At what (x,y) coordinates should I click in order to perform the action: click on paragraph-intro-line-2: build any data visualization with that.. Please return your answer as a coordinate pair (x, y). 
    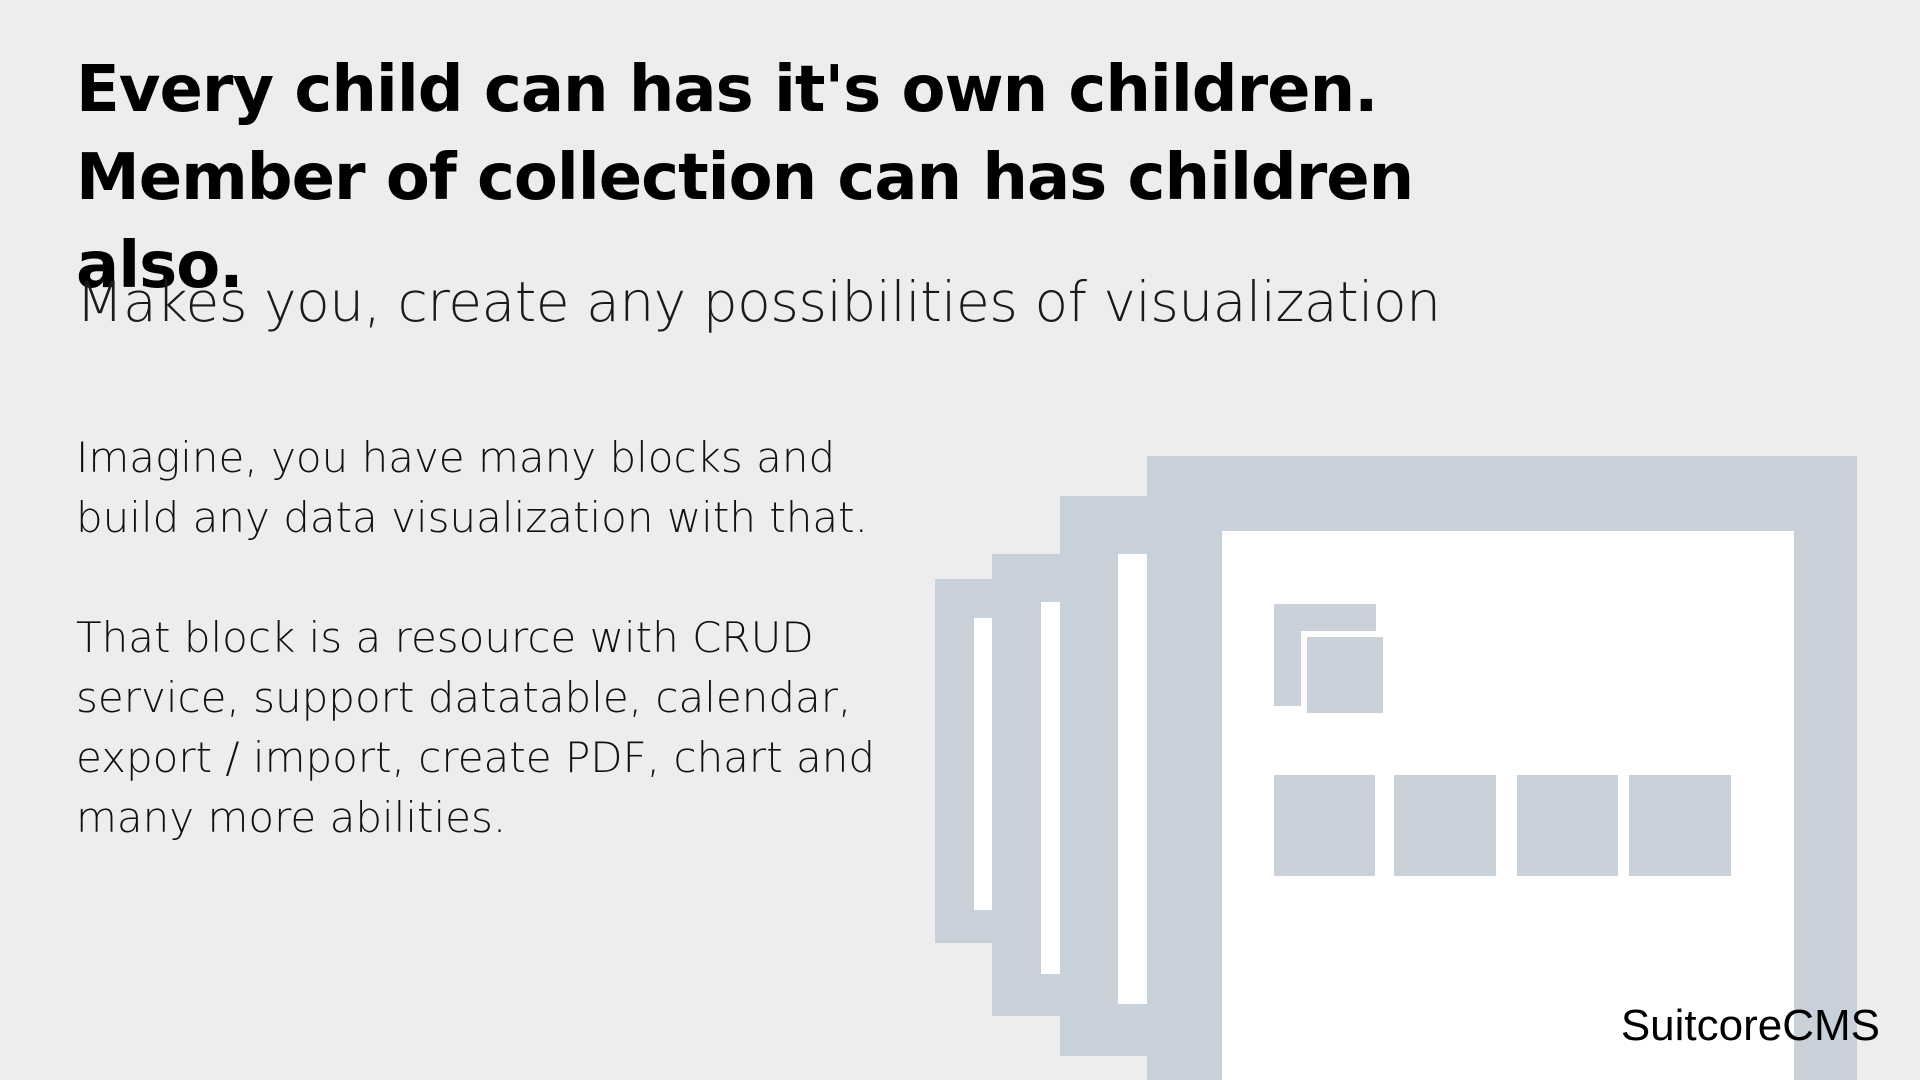
    Looking at the image, I should click on (472, 517).